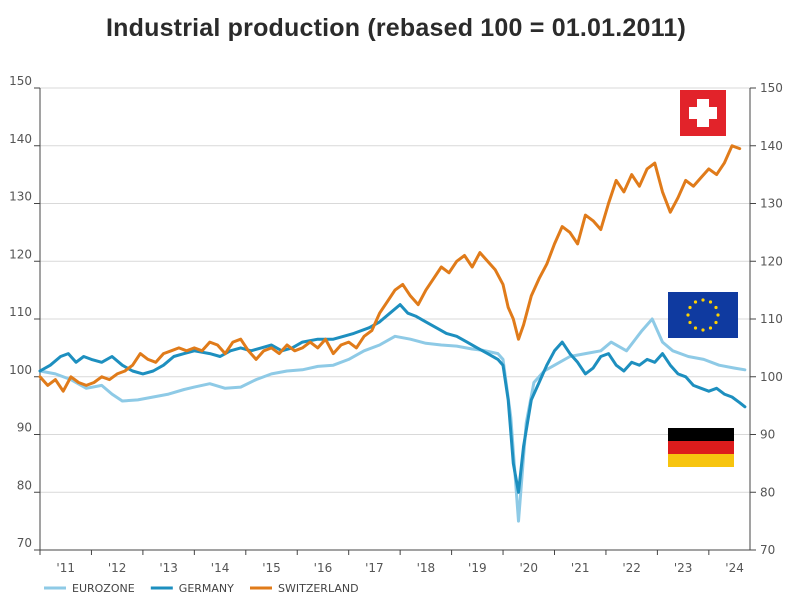 This screenshot has height=599, width=792. I want to click on y-tick-label-right: 140, so click(771, 146).